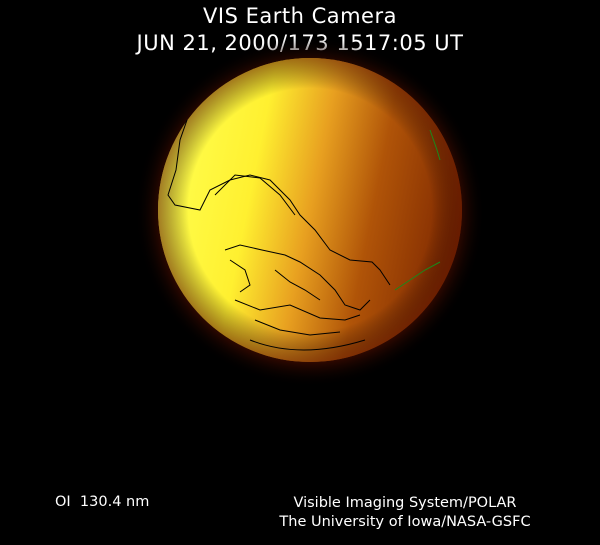 The height and width of the screenshot is (545, 600). I want to click on instrument-name: Visible Imaging System/POLAR, so click(405, 503).